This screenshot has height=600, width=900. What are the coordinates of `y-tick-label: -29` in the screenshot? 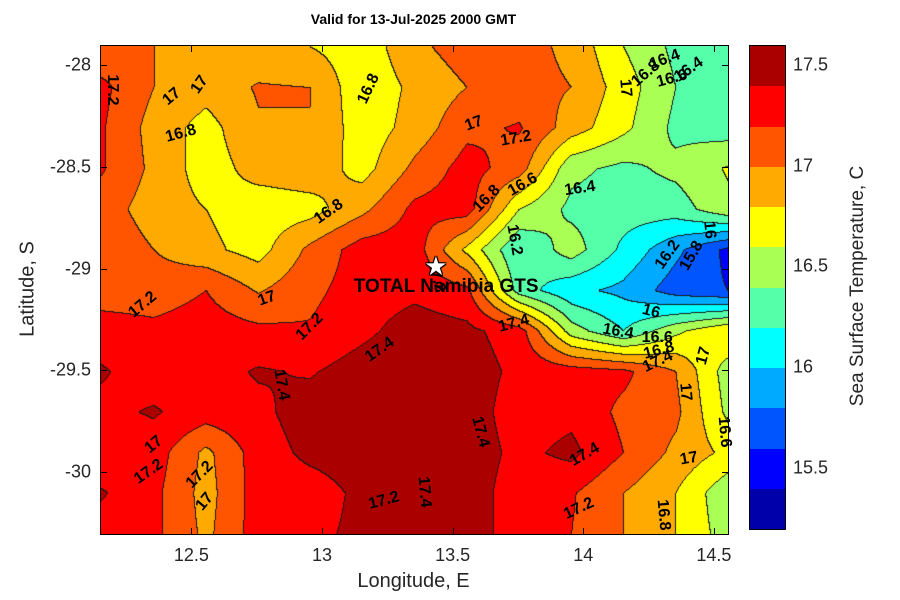 It's located at (77, 268).